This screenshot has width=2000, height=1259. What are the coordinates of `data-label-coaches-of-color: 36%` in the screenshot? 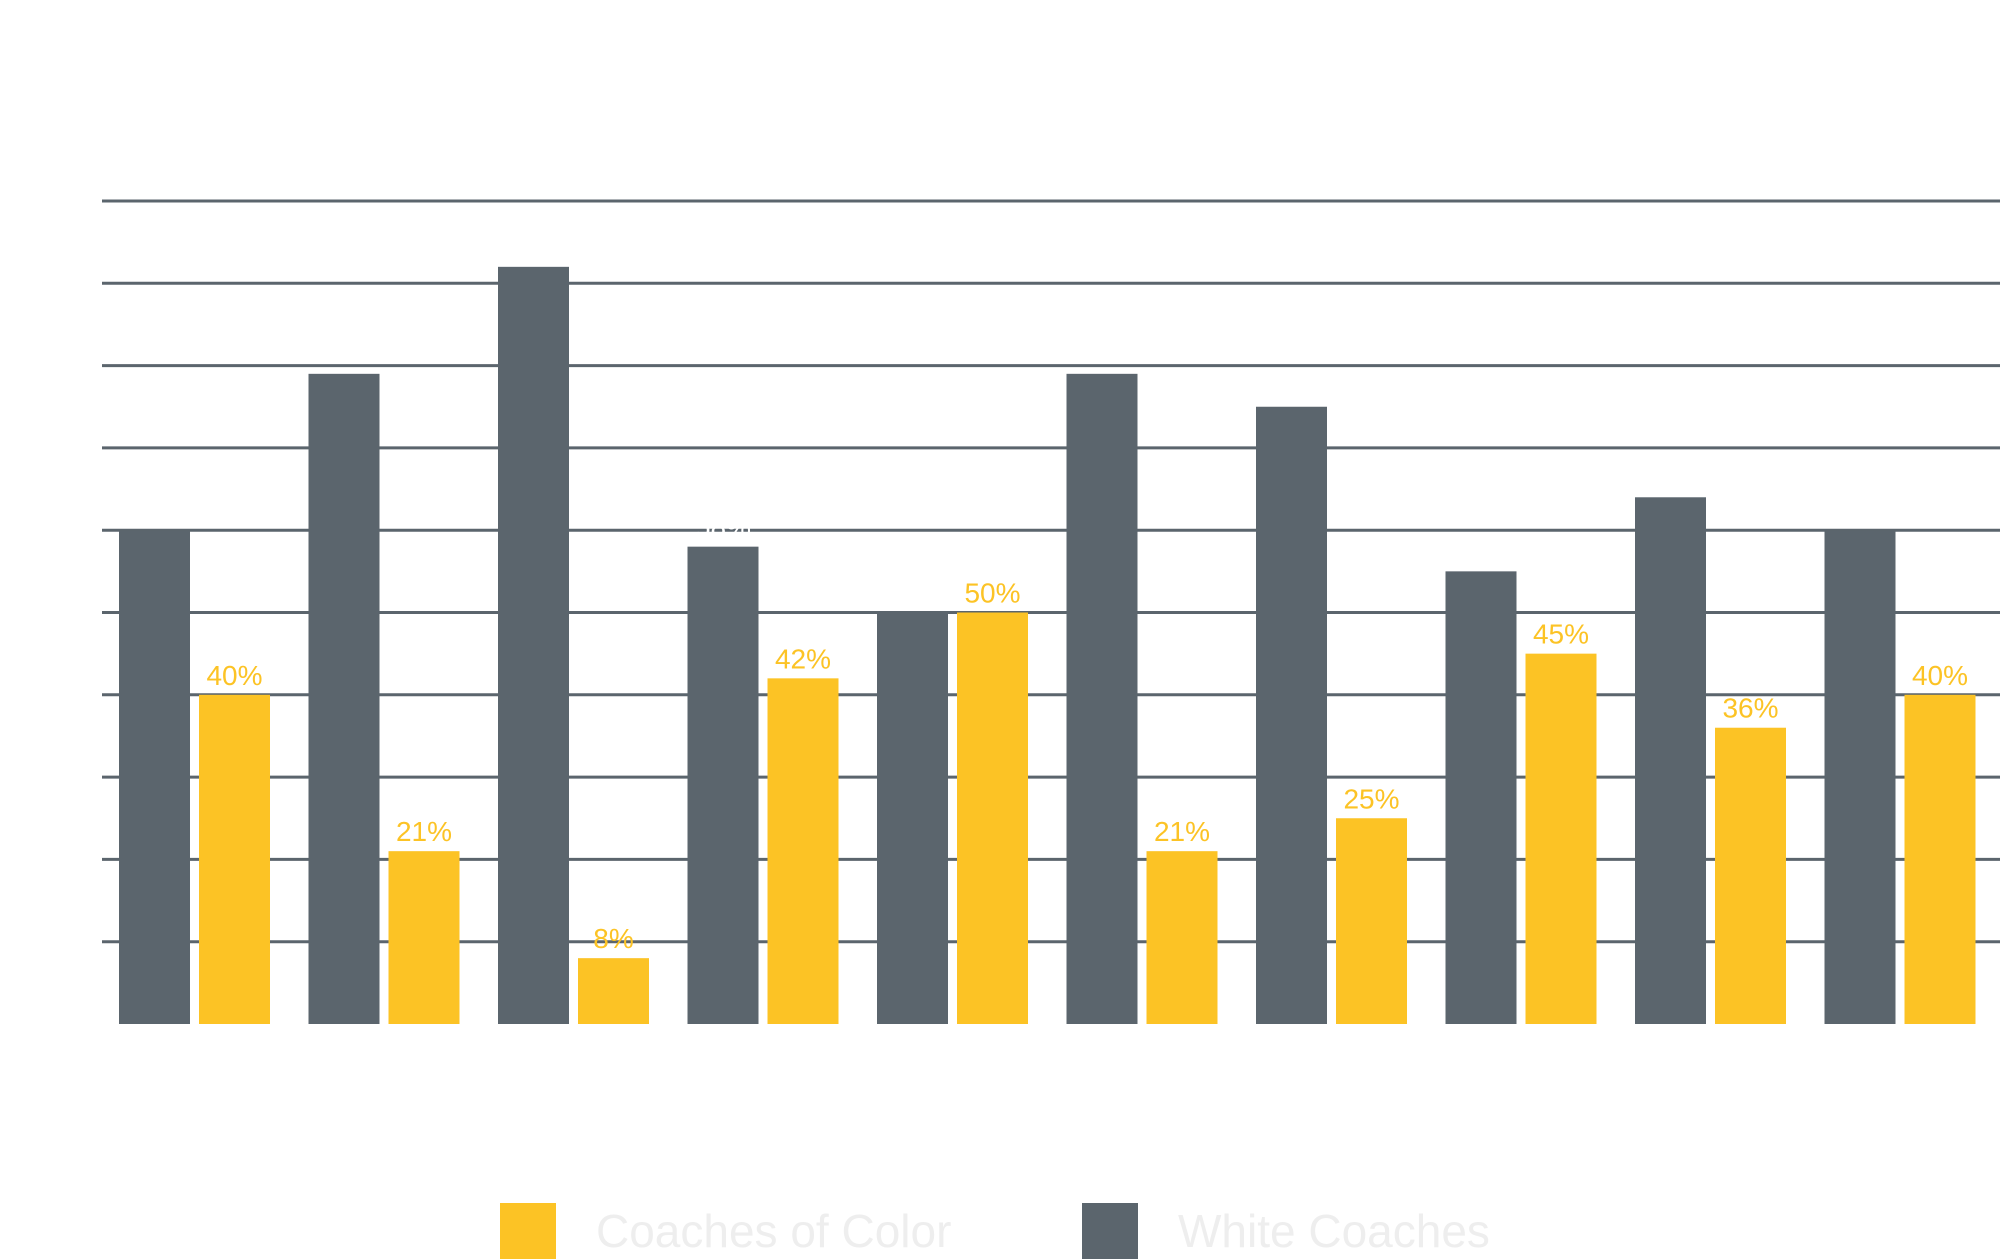 It's located at (1750, 708).